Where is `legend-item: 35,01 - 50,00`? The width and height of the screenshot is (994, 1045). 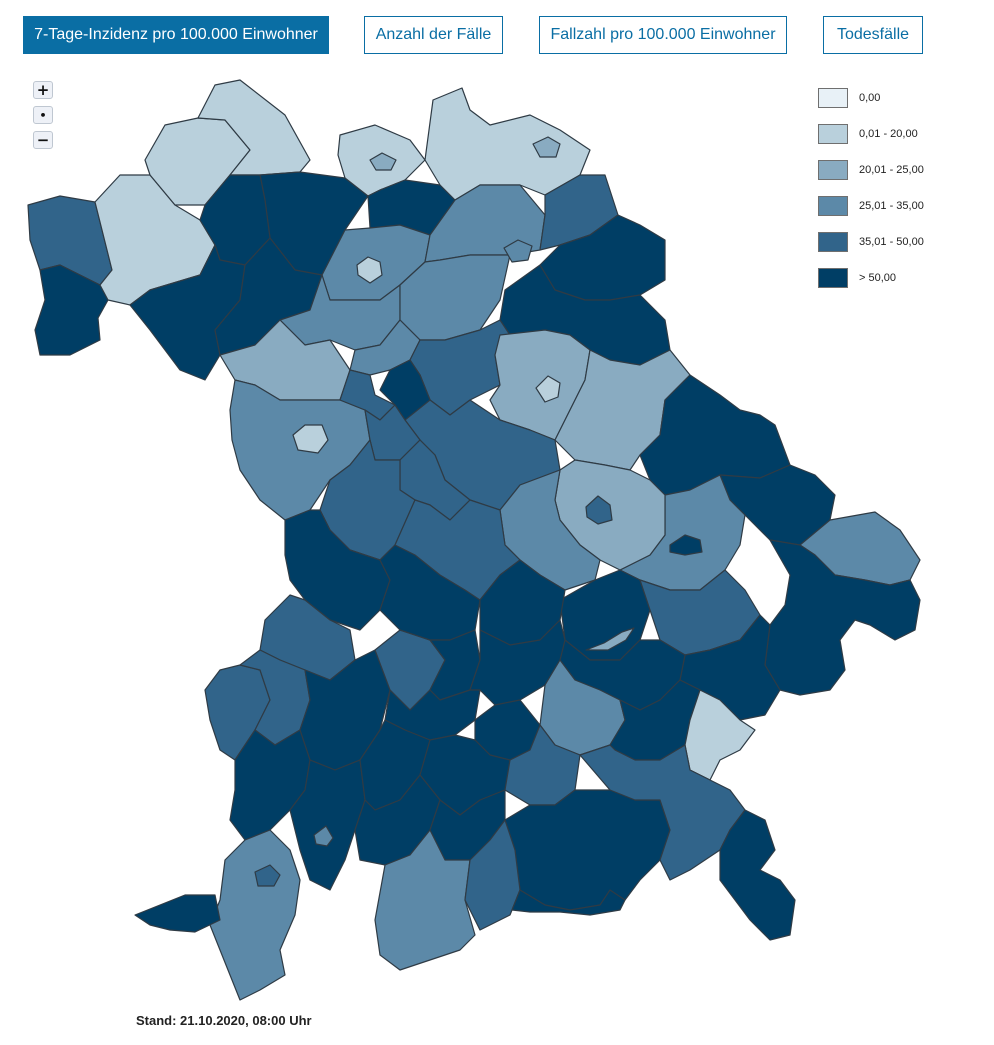
legend-item: 35,01 - 50,00 is located at coordinates (903, 243).